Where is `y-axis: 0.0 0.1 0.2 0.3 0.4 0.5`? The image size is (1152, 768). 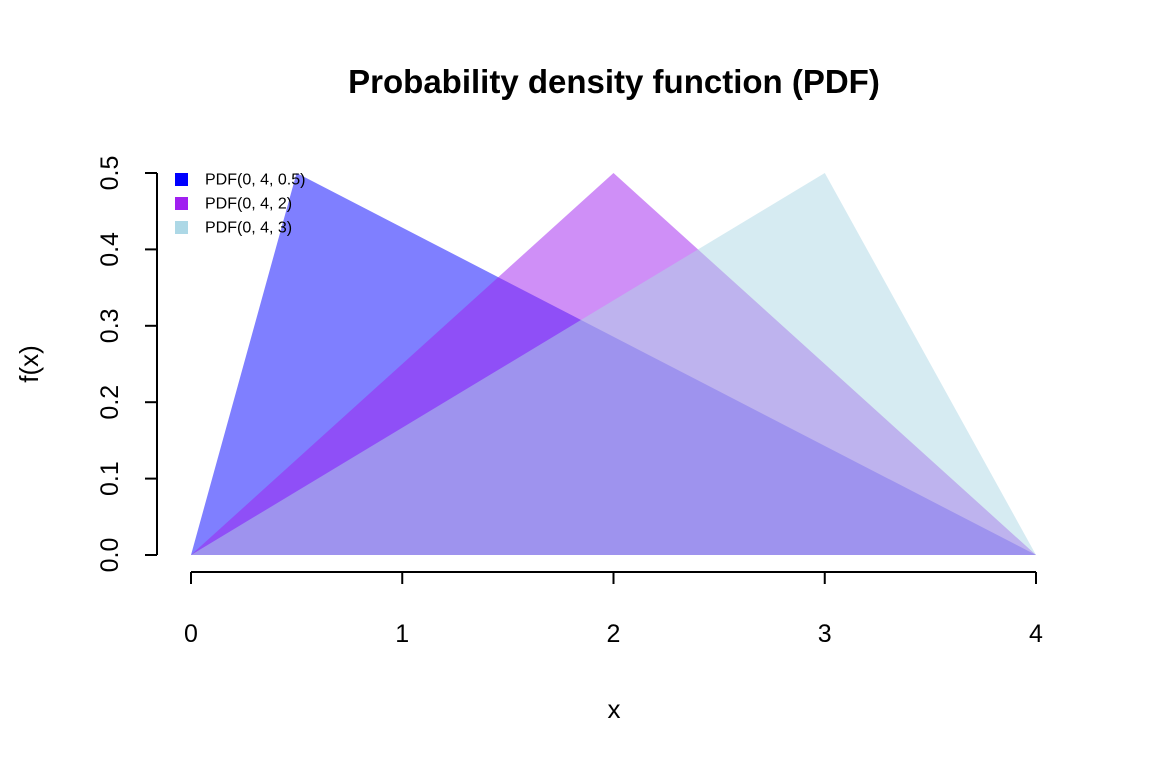
y-axis: 0.0 0.1 0.2 0.3 0.4 0.5 is located at coordinates (127, 364).